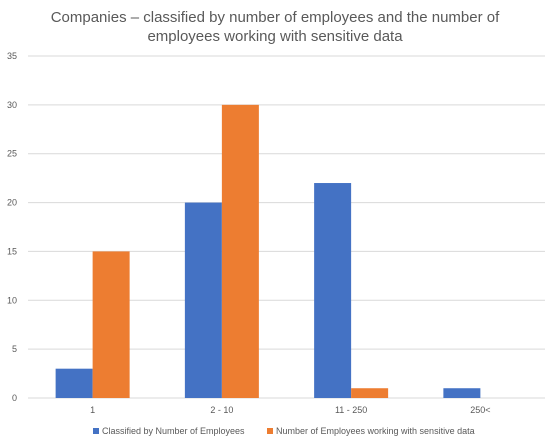 The height and width of the screenshot is (439, 550). What do you see at coordinates (12, 251) in the screenshot?
I see `y-tick-label: 15` at bounding box center [12, 251].